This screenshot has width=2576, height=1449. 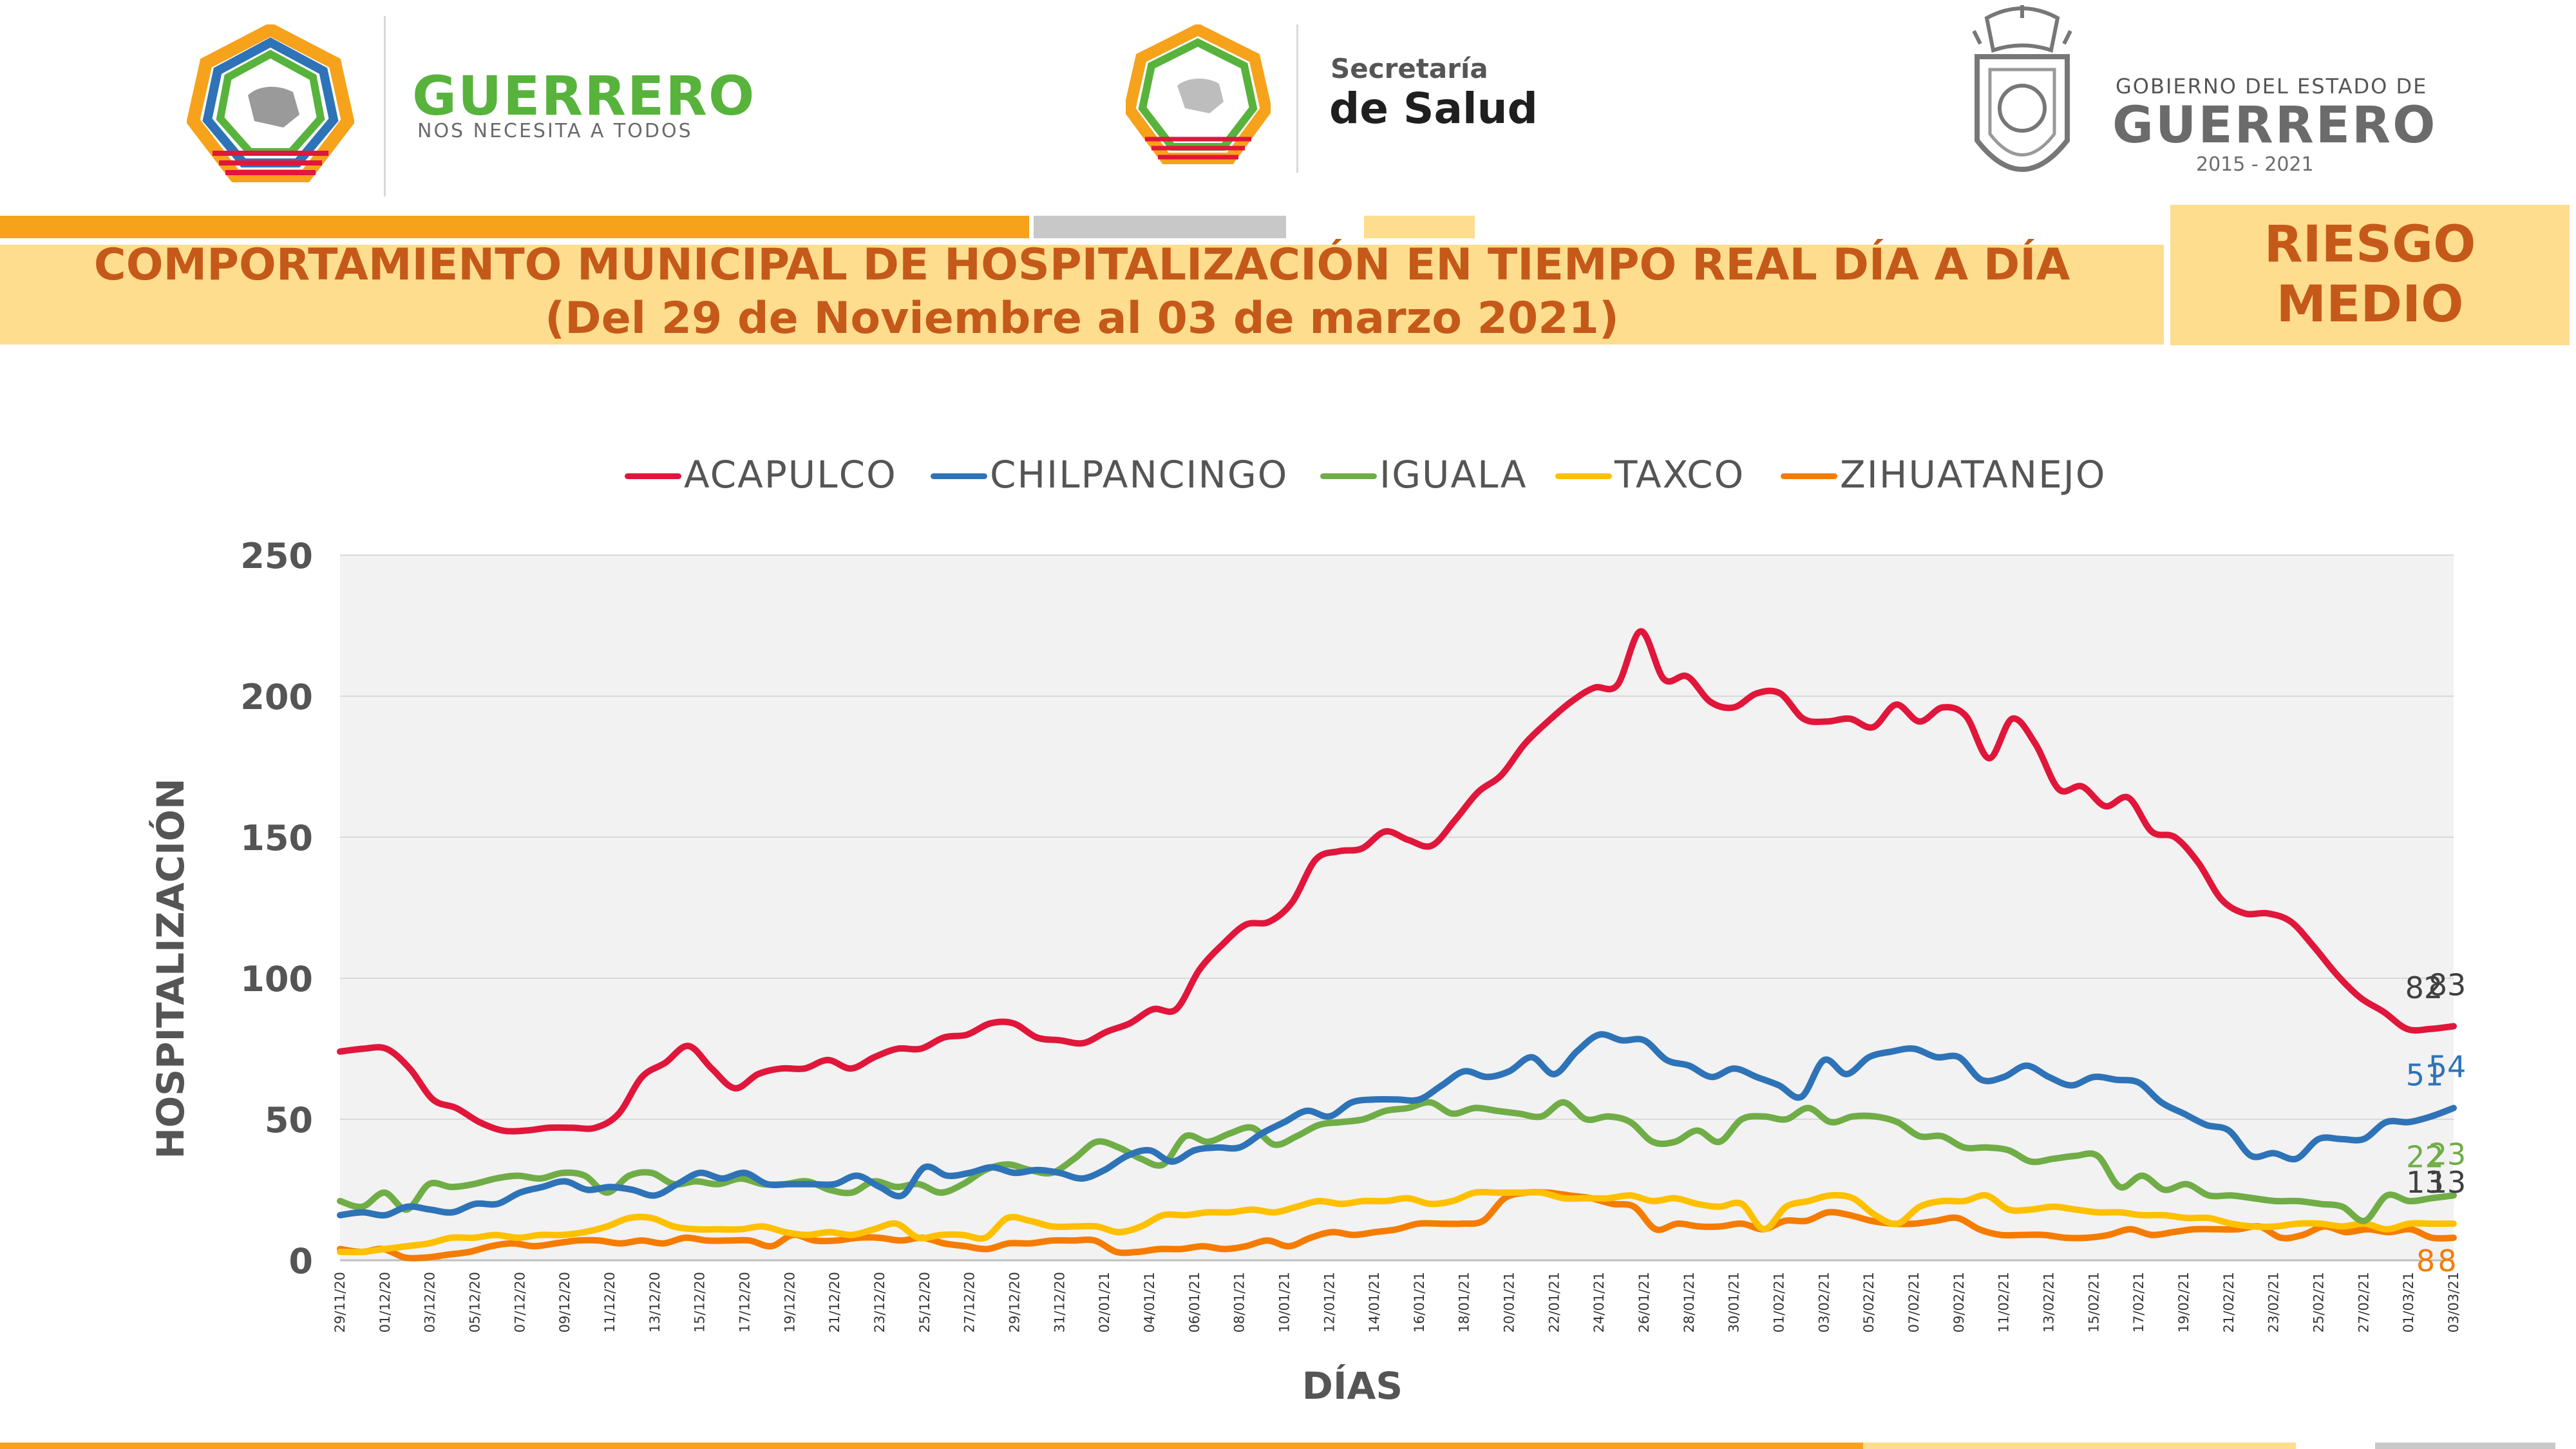 What do you see at coordinates (1139, 475) in the screenshot?
I see `legend-label-chilpancingo: CHILPANCINGO` at bounding box center [1139, 475].